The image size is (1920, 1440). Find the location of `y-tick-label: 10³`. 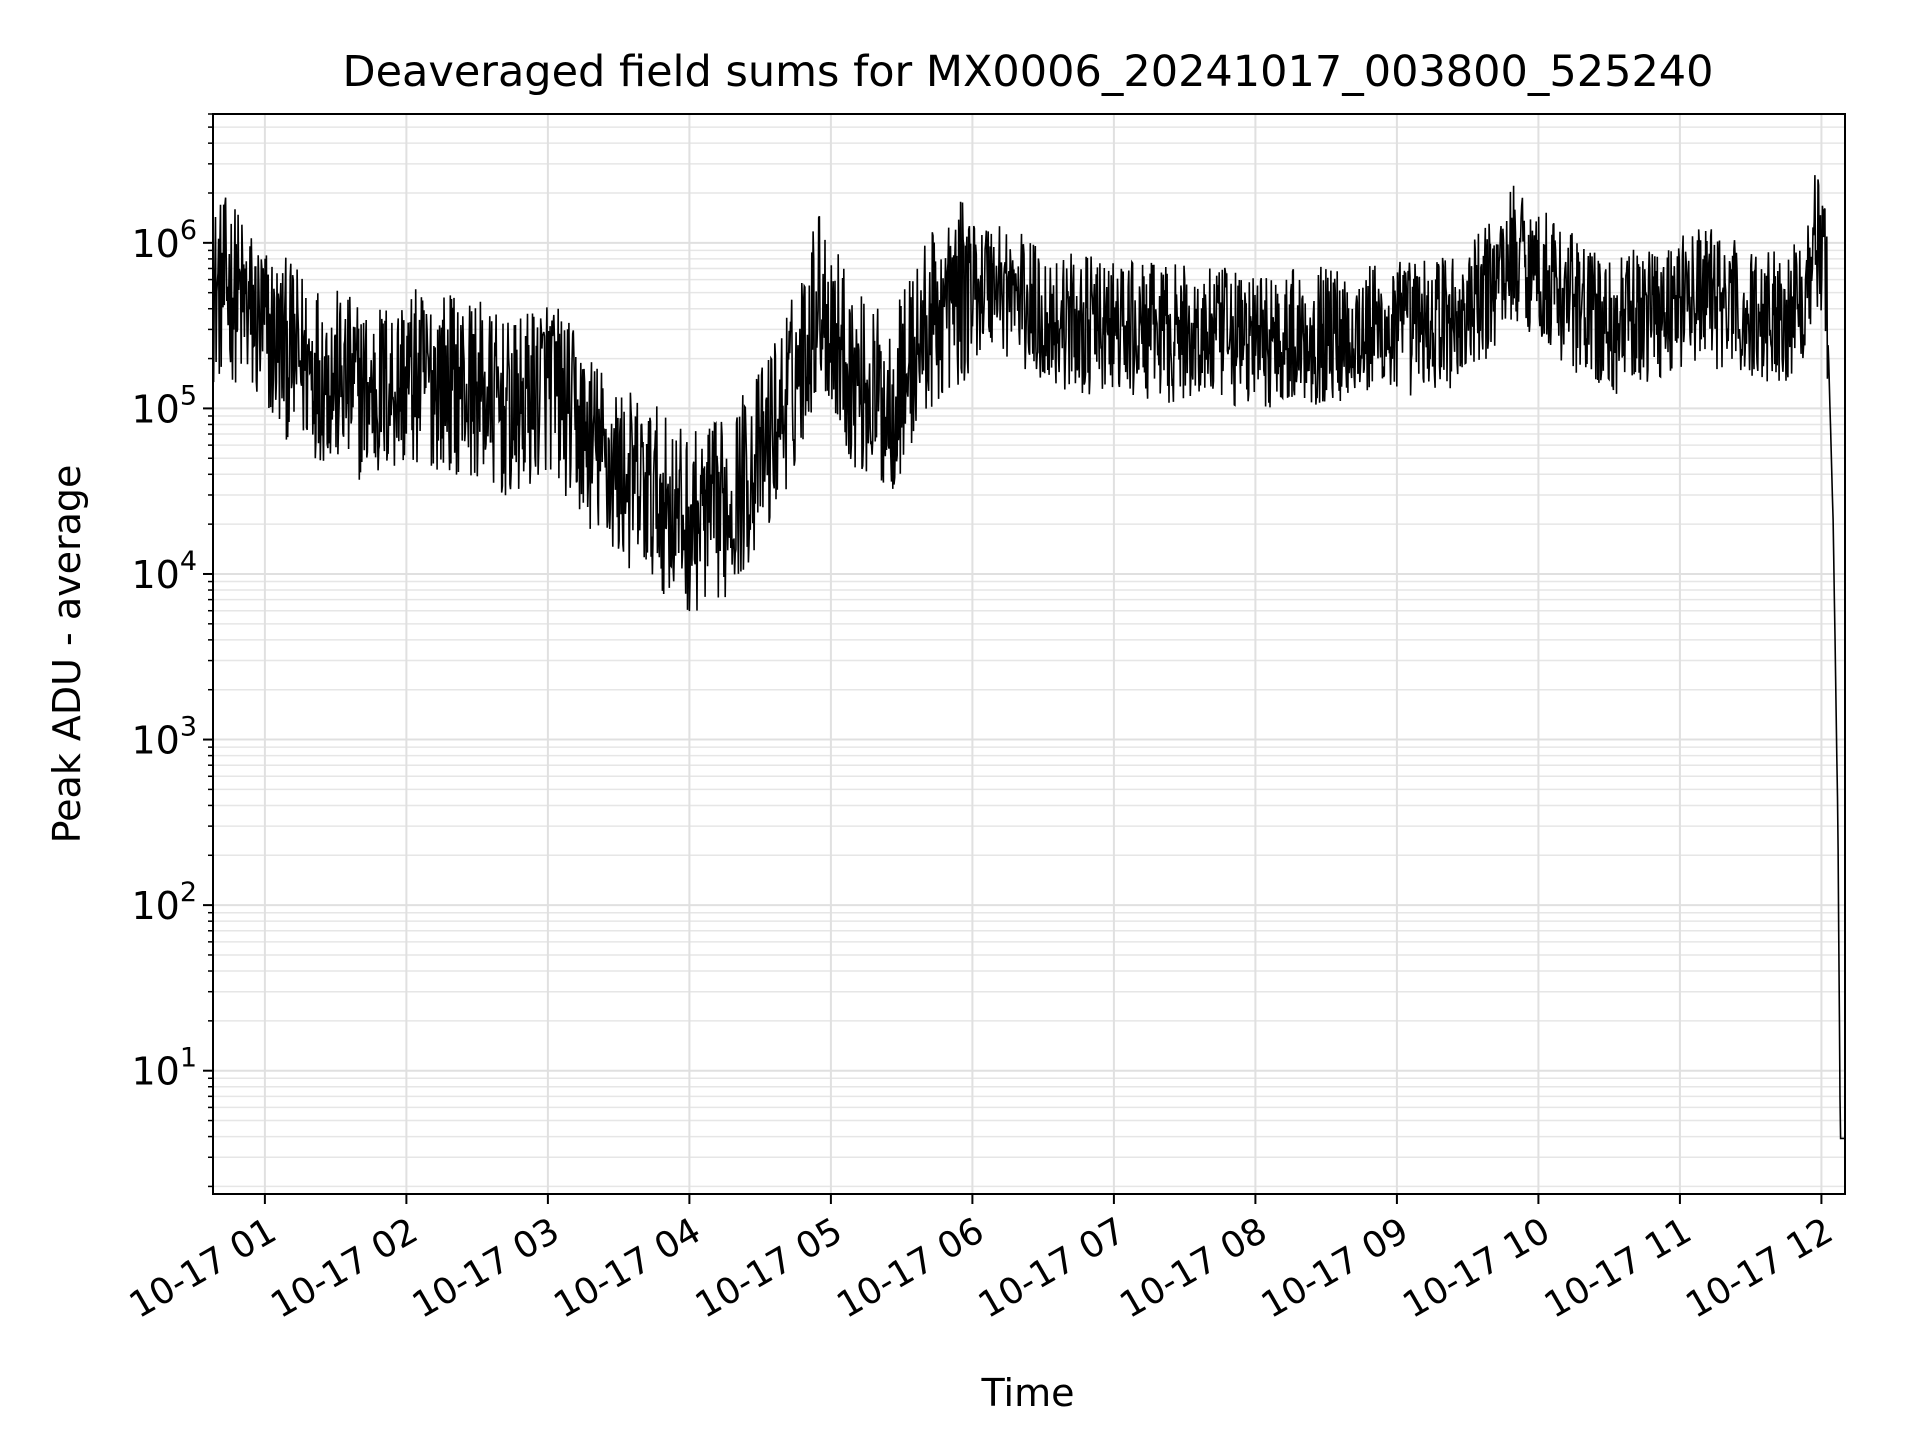

y-tick-label: 10³ is located at coordinates (164, 737).